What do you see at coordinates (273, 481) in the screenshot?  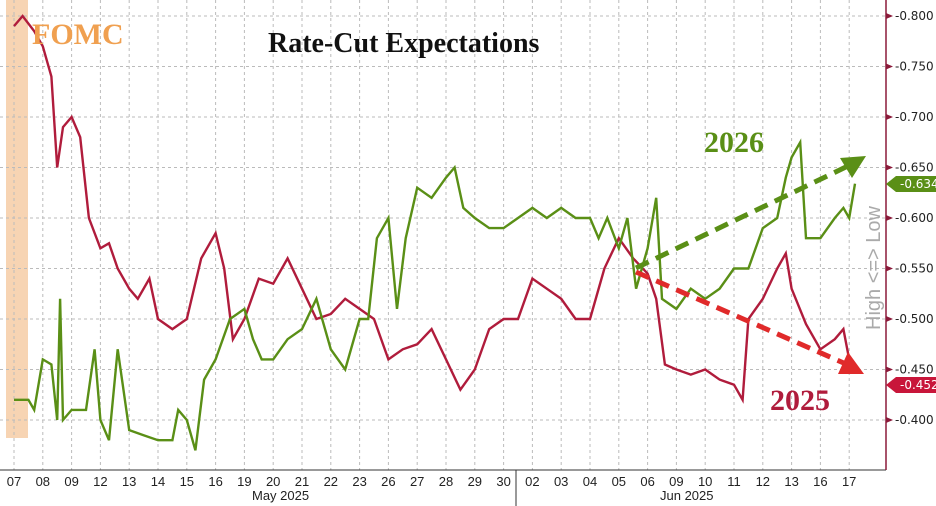 I see `x-tick-label: 20` at bounding box center [273, 481].